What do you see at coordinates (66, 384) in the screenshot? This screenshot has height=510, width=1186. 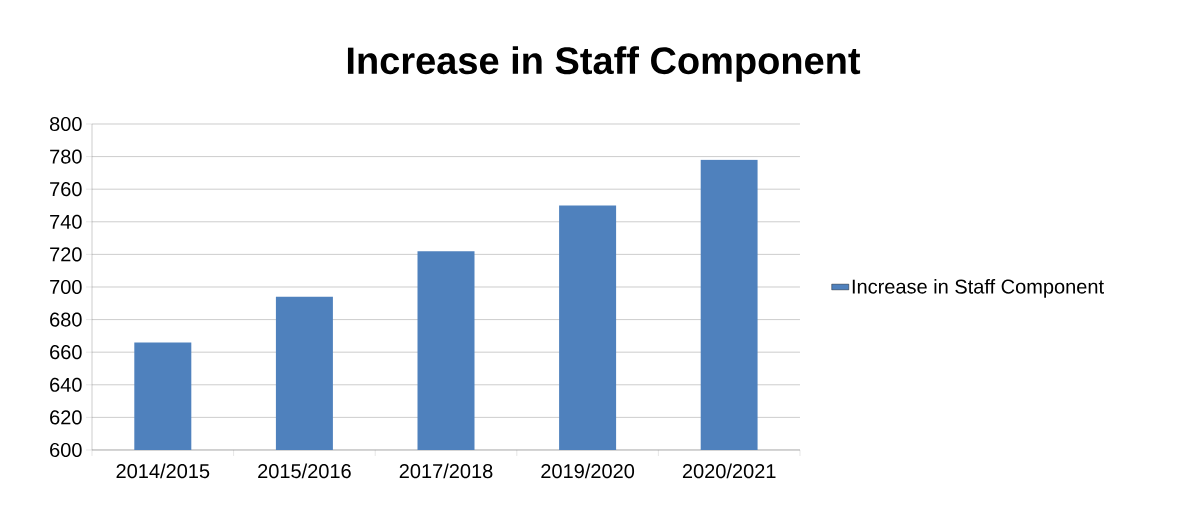 I see `y-tick-label: 640` at bounding box center [66, 384].